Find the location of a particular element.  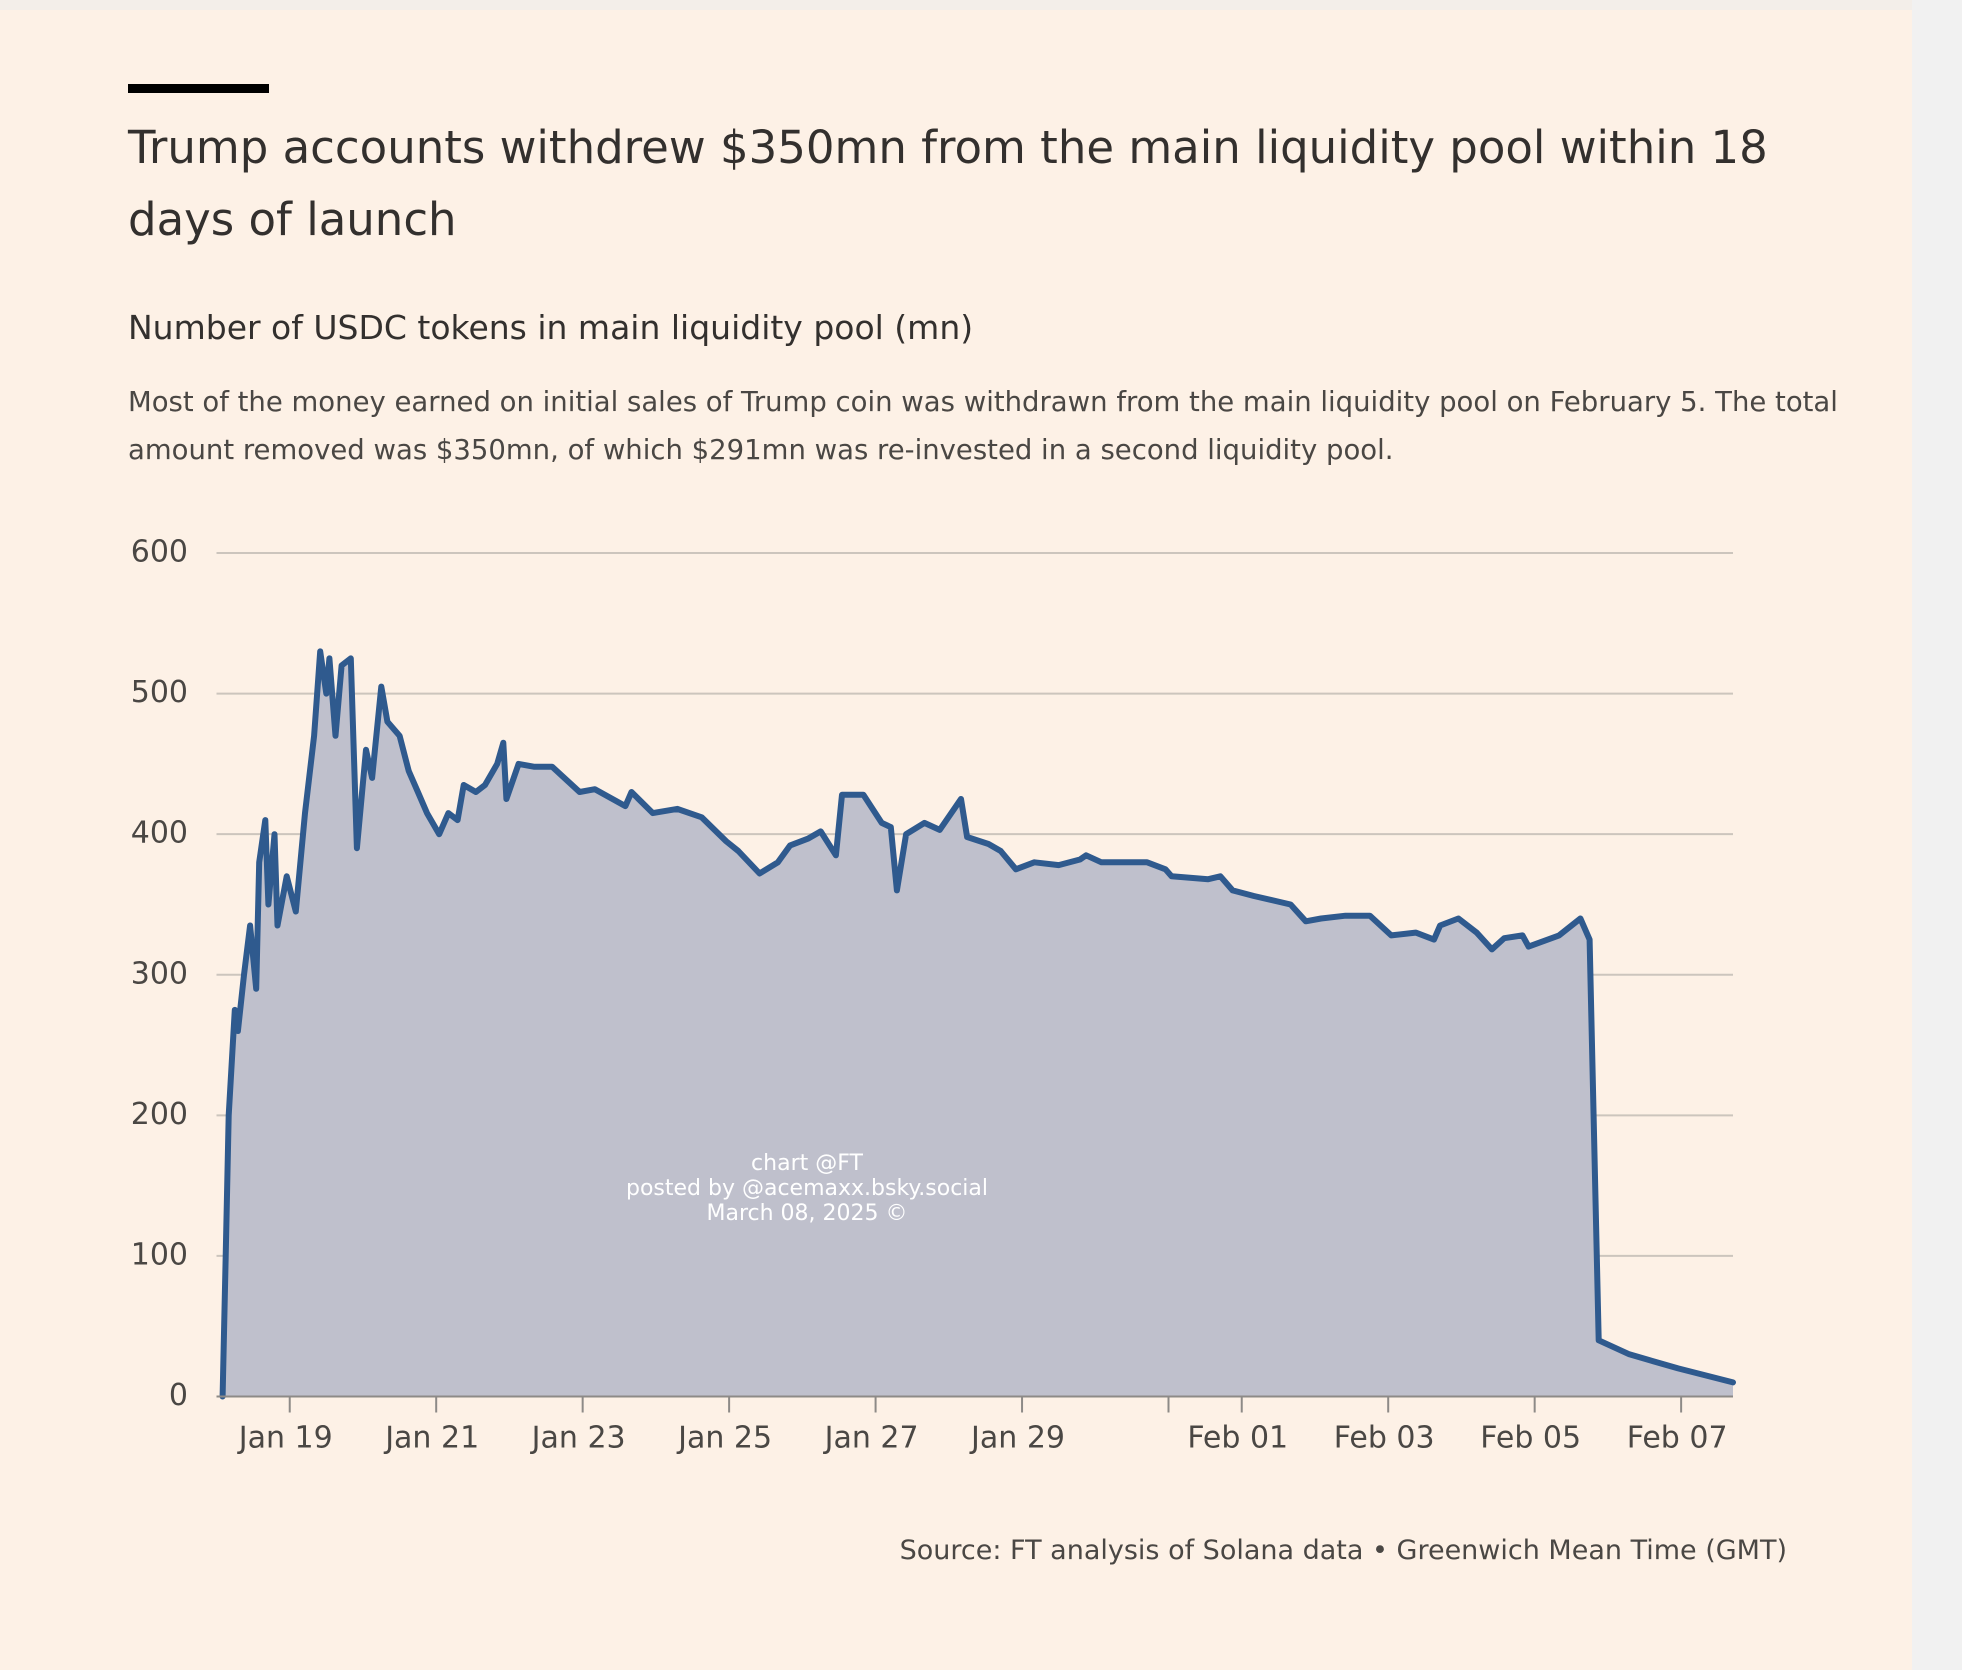

x-tick-label: Feb 01 is located at coordinates (1237, 1438).